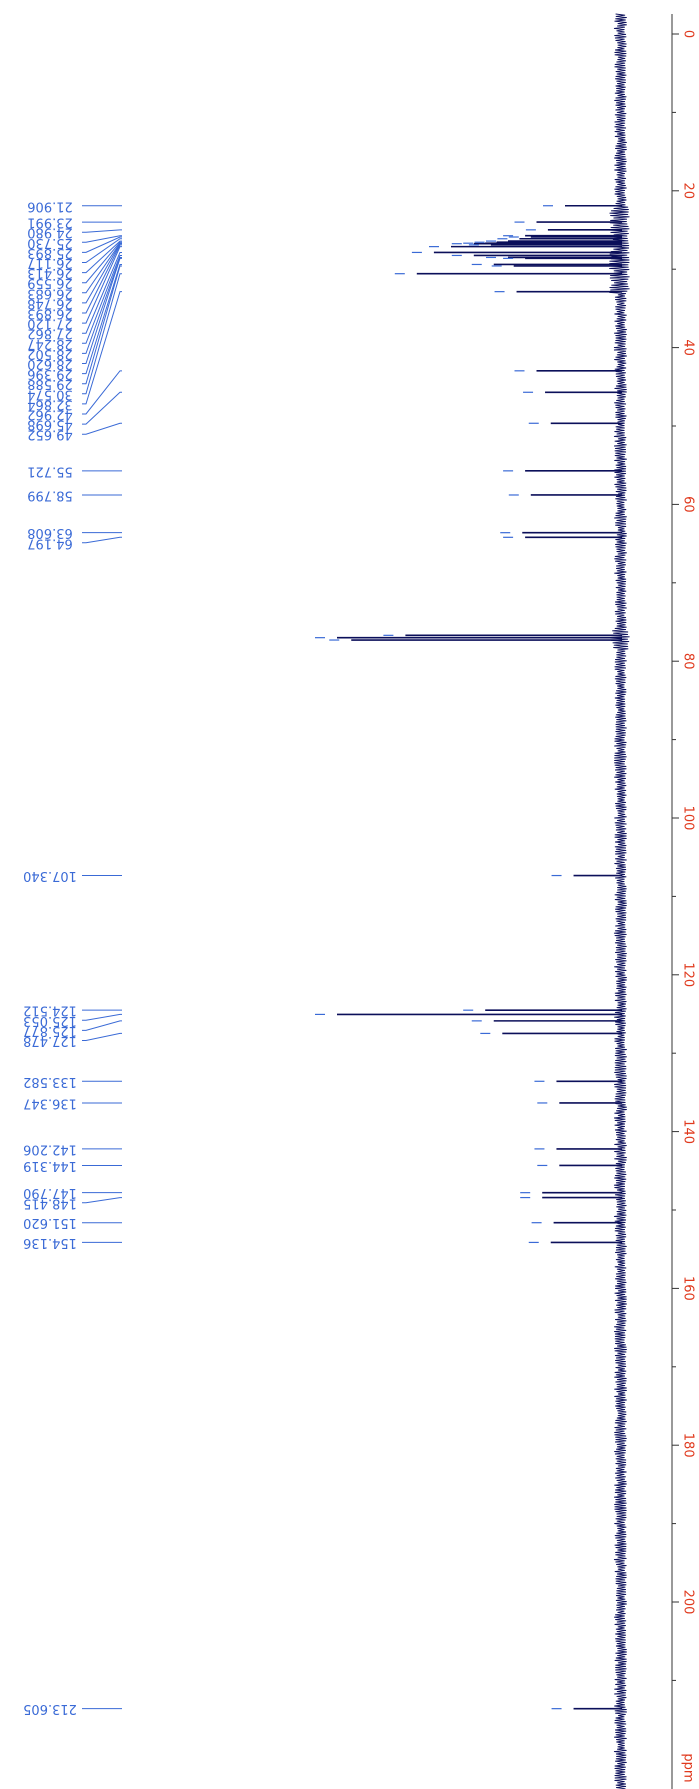  I want to click on peak-label: 27.862, so click(50, 333).